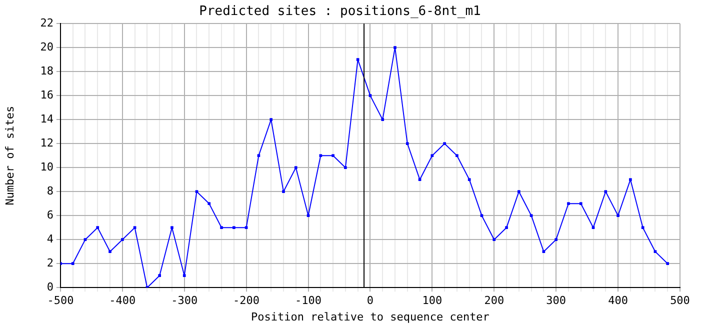  Describe the element at coordinates (340, 12) in the screenshot. I see `chart-title: Predicted sites : positions_6-8nt_m1` at that location.